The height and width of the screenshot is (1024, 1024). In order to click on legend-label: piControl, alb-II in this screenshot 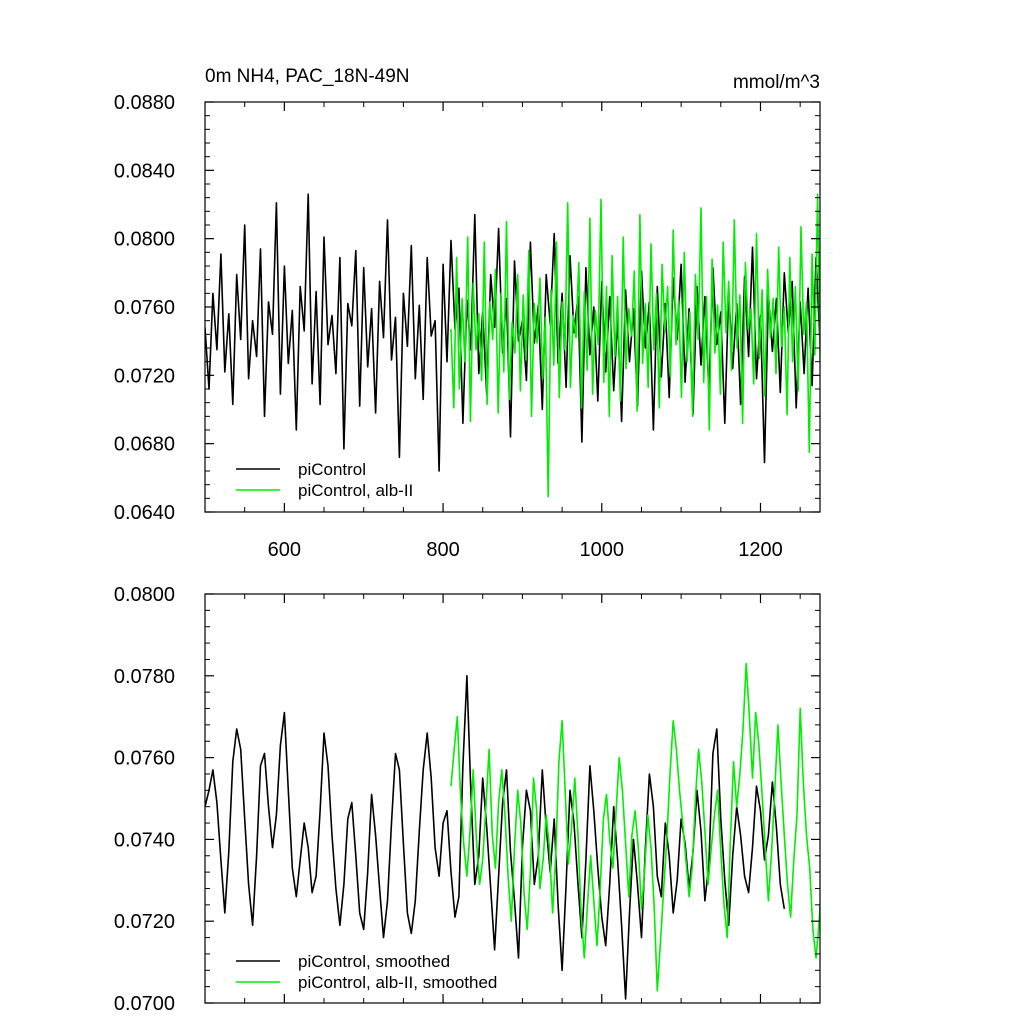, I will do `click(355, 490)`.